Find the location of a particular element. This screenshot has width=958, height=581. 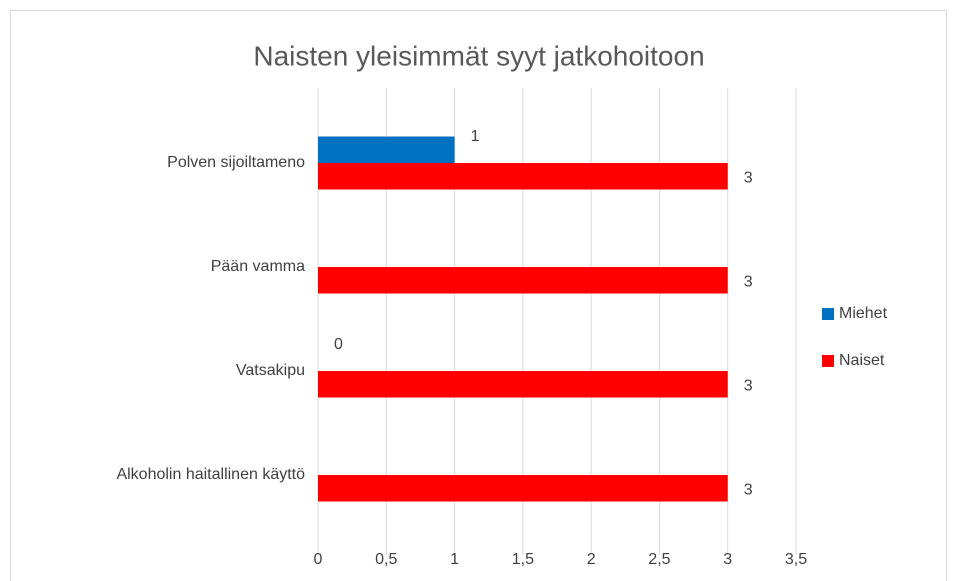

x-tick-label: 1 is located at coordinates (454, 559).